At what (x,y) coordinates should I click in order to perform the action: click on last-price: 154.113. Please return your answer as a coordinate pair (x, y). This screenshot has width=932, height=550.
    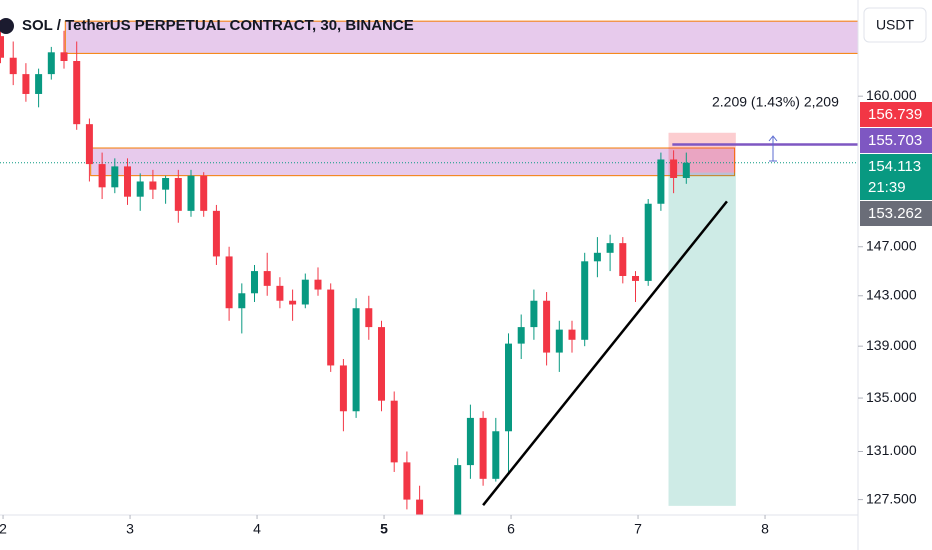
    Looking at the image, I should click on (894, 166).